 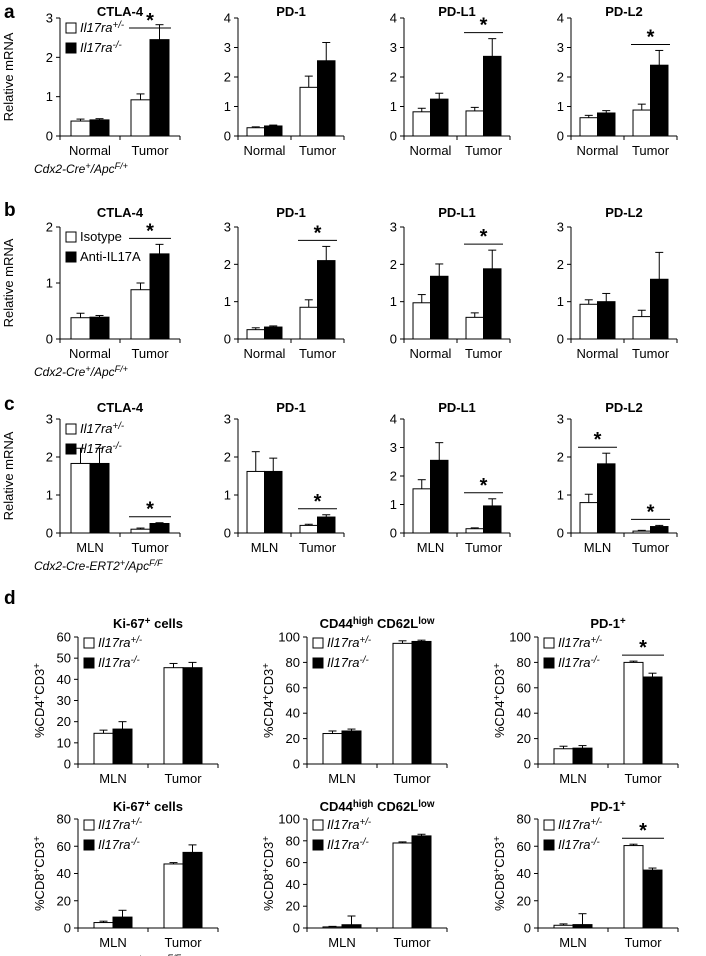 I want to click on chart-title: CTLA-4, so click(x=120, y=11).